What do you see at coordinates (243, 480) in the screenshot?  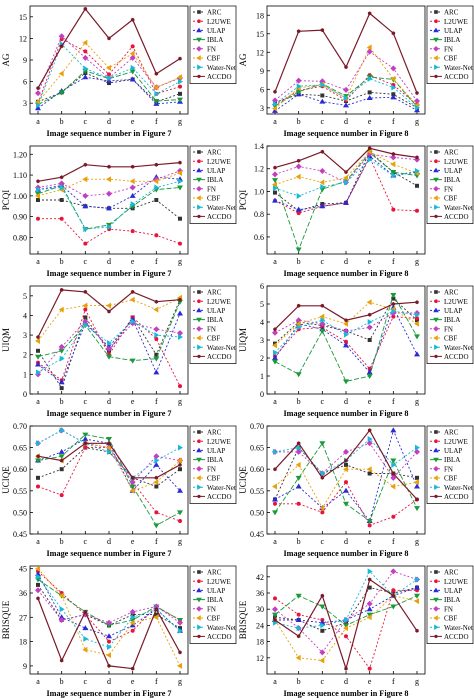 I see `y-axis-label: UCIQE` at bounding box center [243, 480].